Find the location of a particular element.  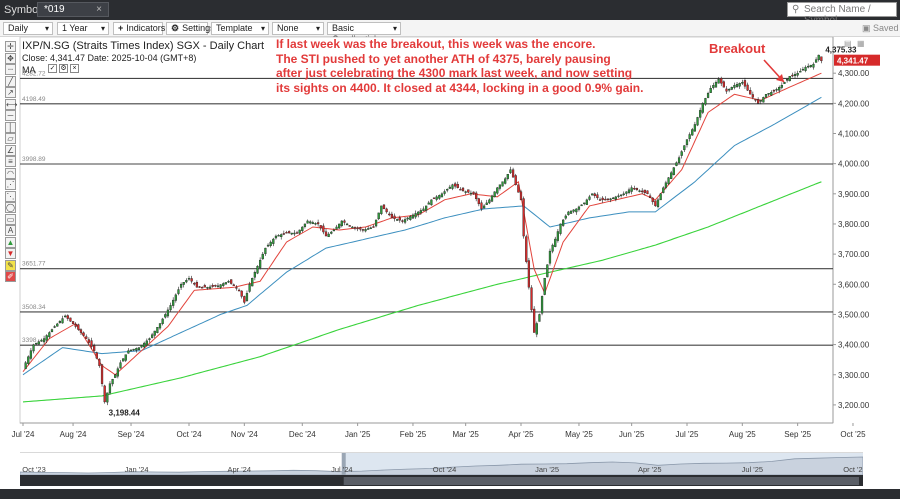

eraser-icon: ✐ is located at coordinates (10, 276).